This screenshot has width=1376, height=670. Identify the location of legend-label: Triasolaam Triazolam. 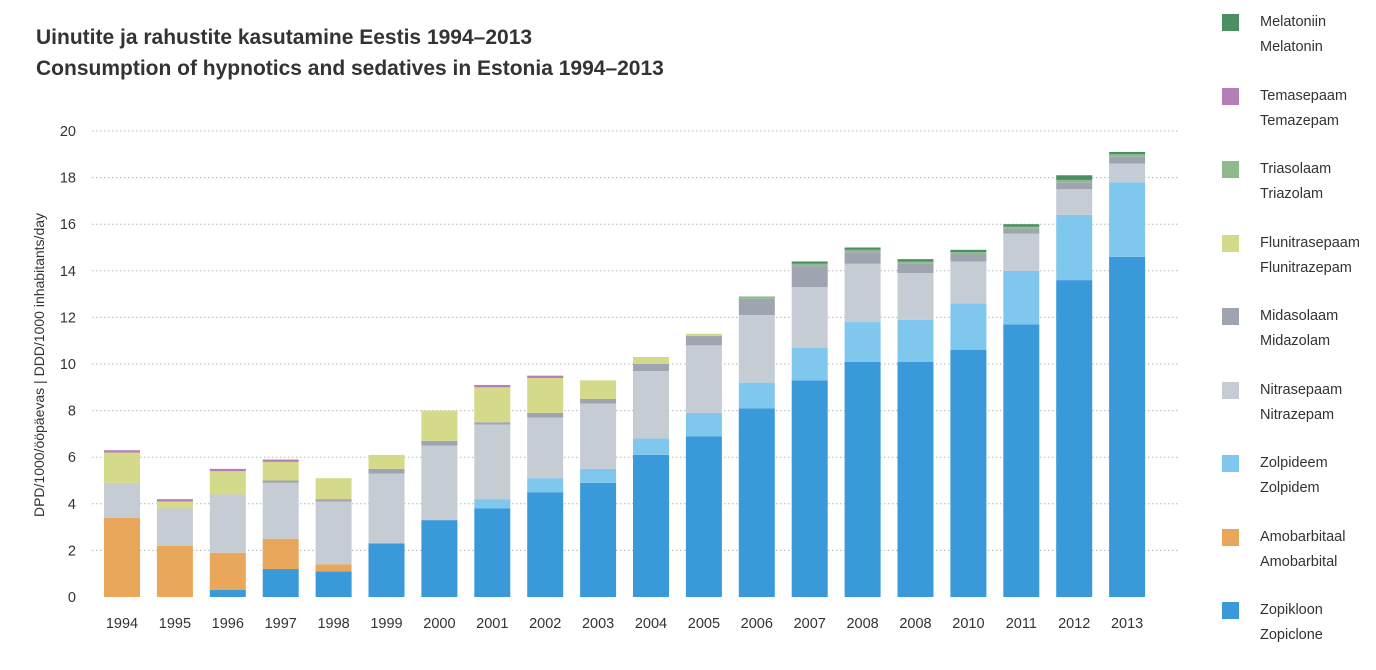
(1295, 182).